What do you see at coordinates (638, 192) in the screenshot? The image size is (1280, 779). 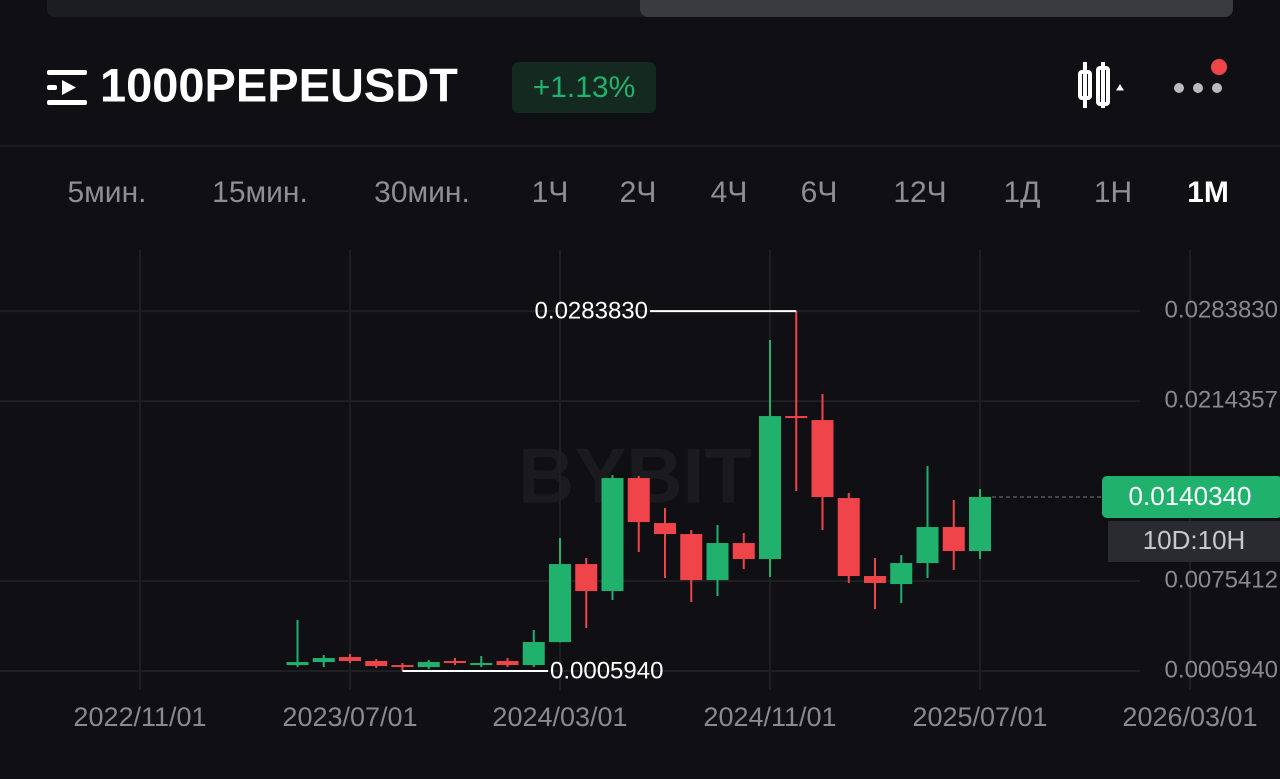 I see `timeframe-tab: 2Ч` at bounding box center [638, 192].